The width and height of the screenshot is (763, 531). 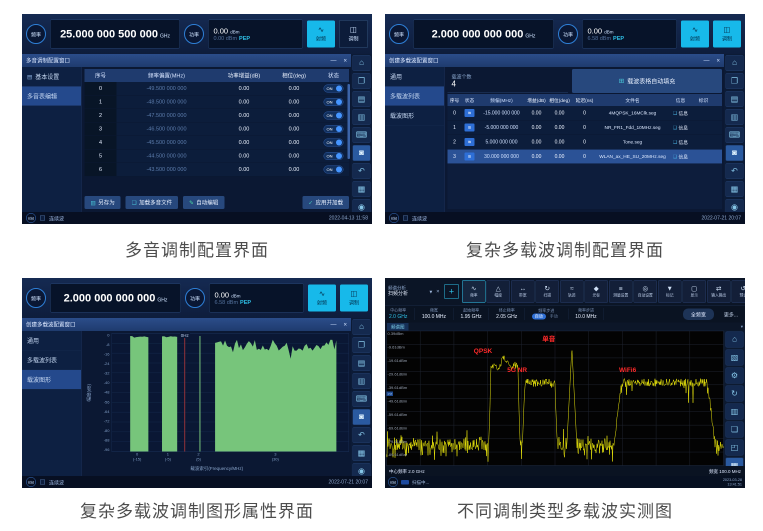 I want to click on parameter-field: 频率步进 自动 手动, so click(x=550, y=314).